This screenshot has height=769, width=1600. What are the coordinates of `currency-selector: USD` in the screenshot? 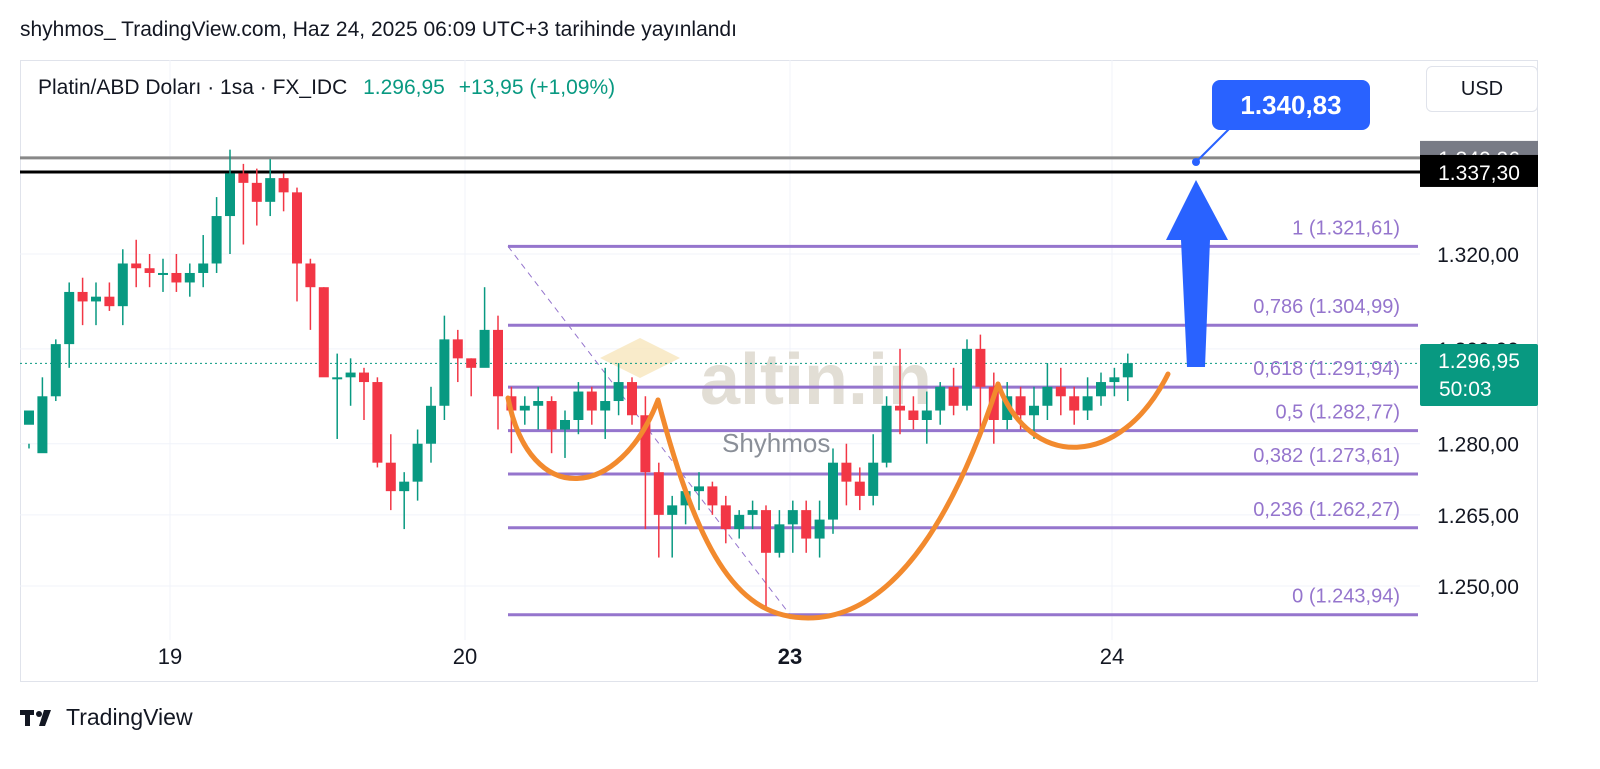 It's located at (1482, 89).